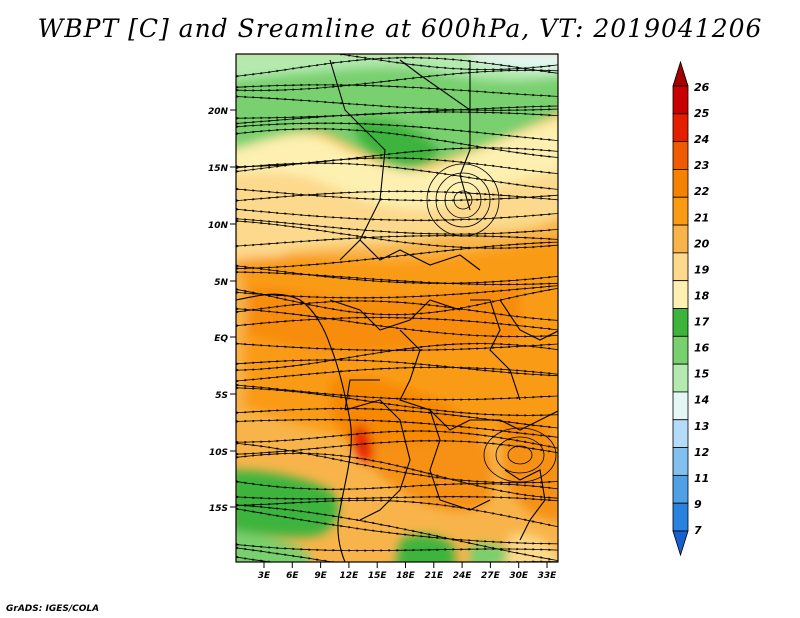 This screenshot has width=800, height=618. What do you see at coordinates (218, 509) in the screenshot?
I see `lat-label: 15S` at bounding box center [218, 509].